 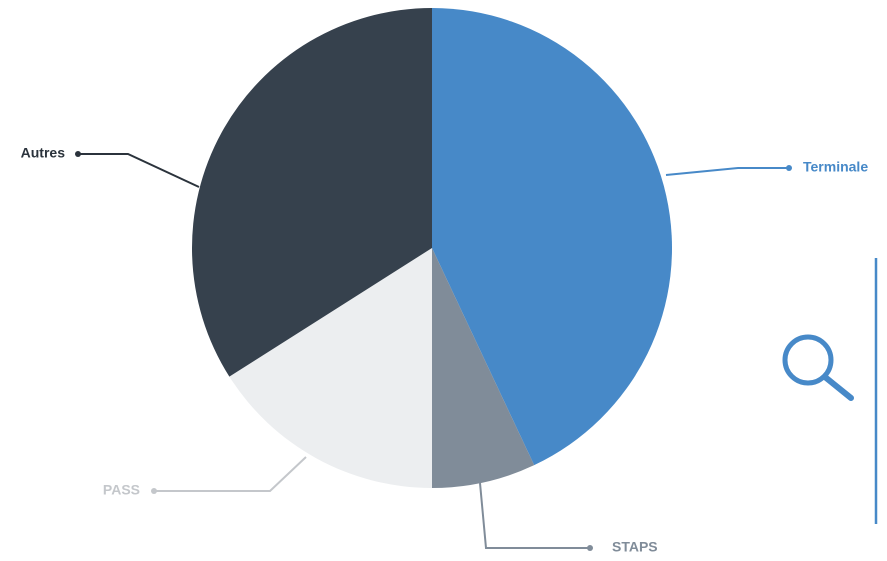 I want to click on leader-line-staps, so click(x=534, y=515).